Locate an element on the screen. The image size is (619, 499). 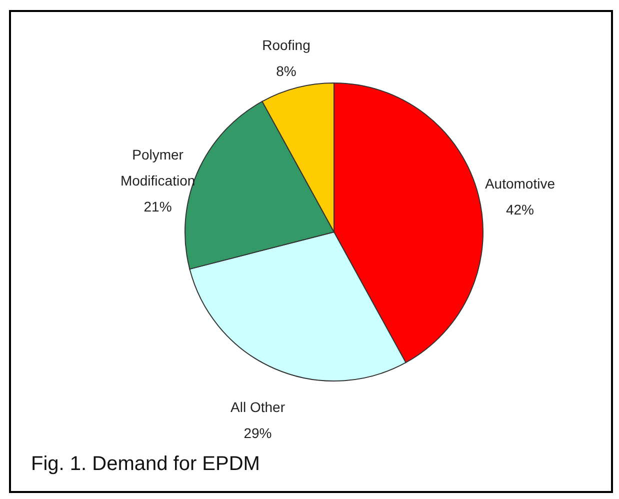
slice-label: Automotive is located at coordinates (520, 183).